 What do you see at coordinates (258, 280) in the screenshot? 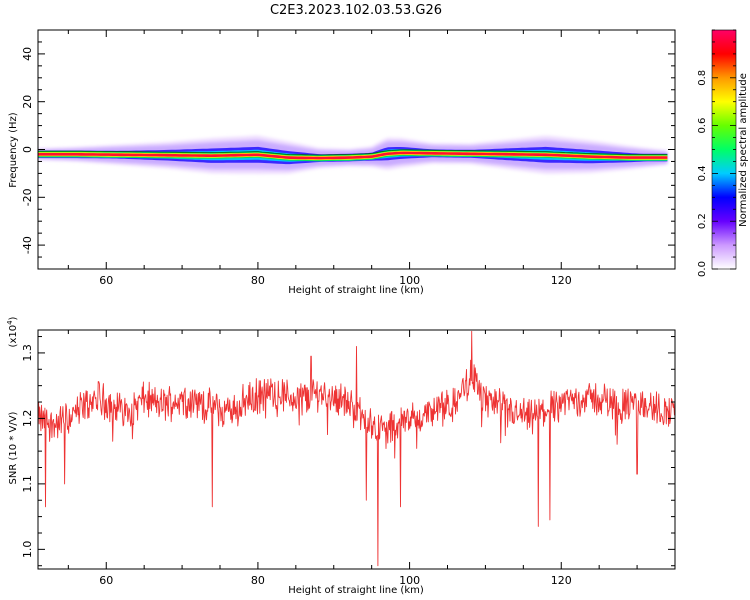
I see `spectrogram-xtick-label: 80` at bounding box center [258, 280].